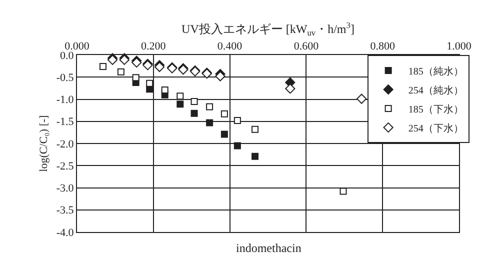  What do you see at coordinates (65, 100) in the screenshot?
I see `y-tick-label: -1.0` at bounding box center [65, 100].